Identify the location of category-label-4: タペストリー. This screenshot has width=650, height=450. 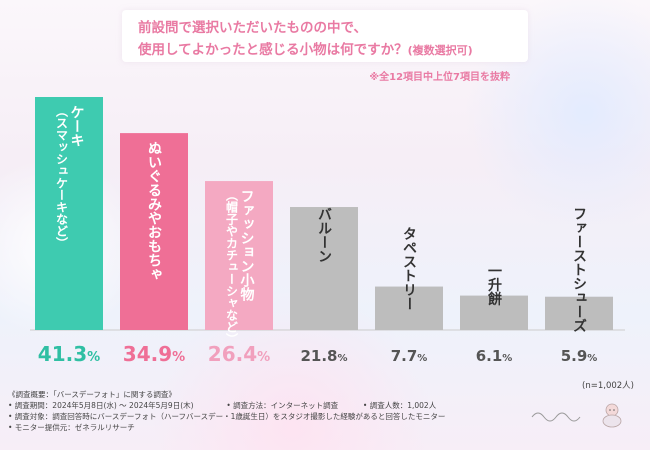
(409, 269).